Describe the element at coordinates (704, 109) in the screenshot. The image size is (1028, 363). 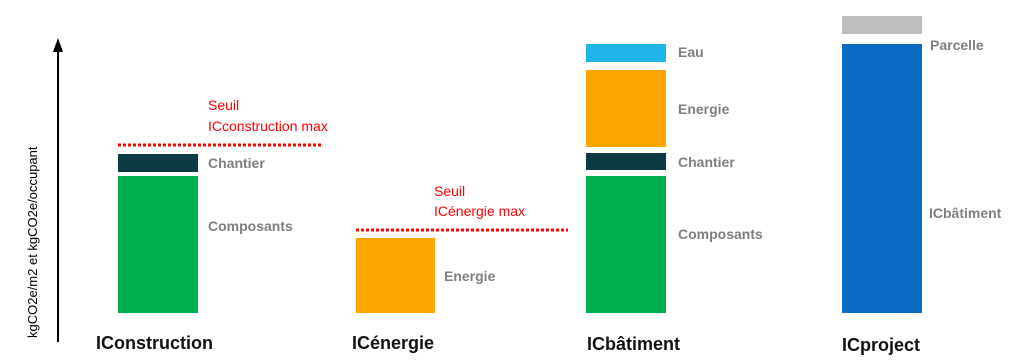
I see `label-icbatiment-energie: Energie` at that location.